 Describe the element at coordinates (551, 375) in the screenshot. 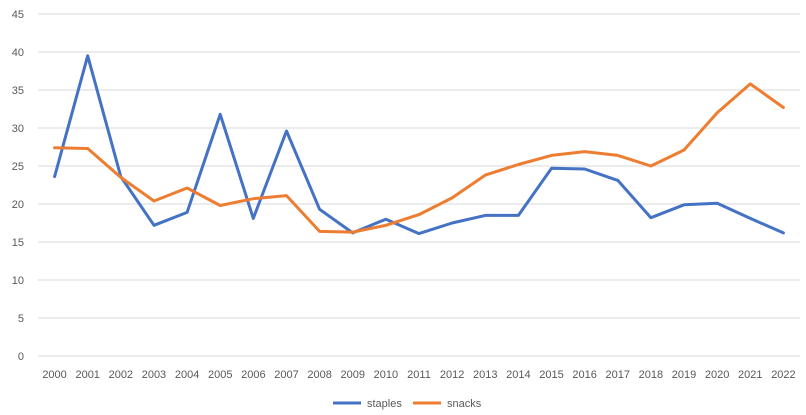

I see `x-tick-label: 2015` at that location.